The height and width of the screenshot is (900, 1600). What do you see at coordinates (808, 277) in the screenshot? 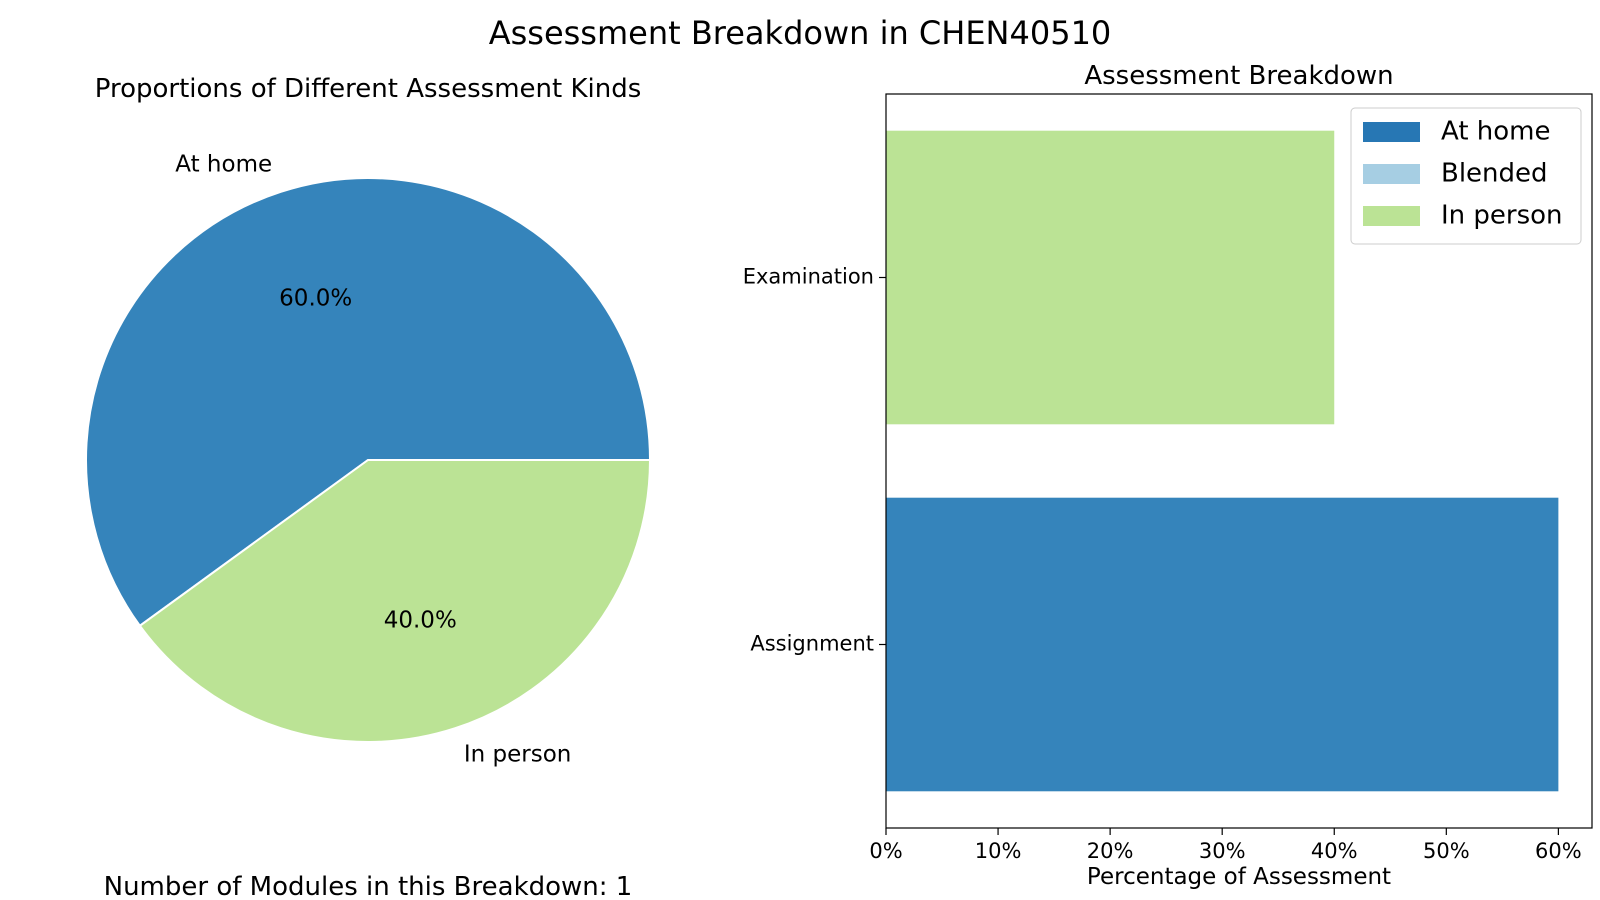
I see `y-tick-label-examination: Examination` at bounding box center [808, 277].